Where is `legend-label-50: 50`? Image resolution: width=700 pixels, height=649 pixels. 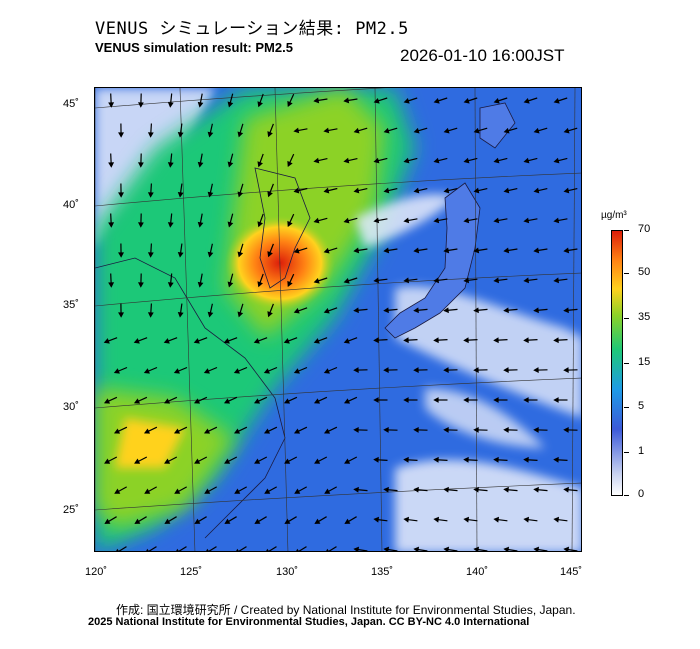
legend-label-50: 50 is located at coordinates (644, 272).